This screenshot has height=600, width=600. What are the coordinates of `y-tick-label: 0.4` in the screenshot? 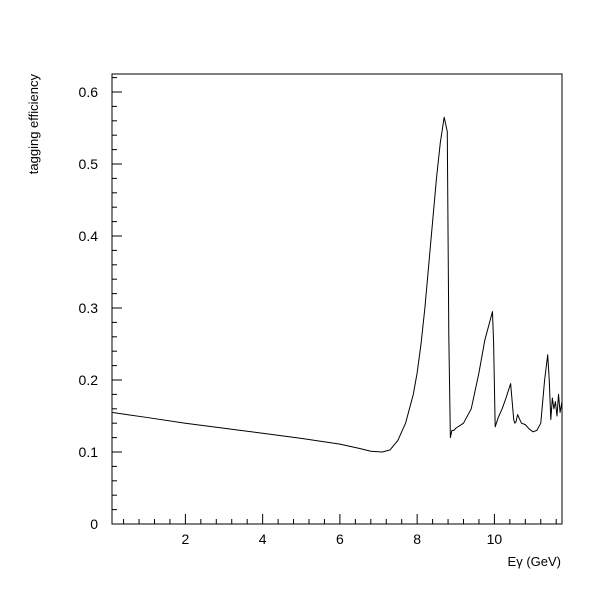 It's located at (89, 236).